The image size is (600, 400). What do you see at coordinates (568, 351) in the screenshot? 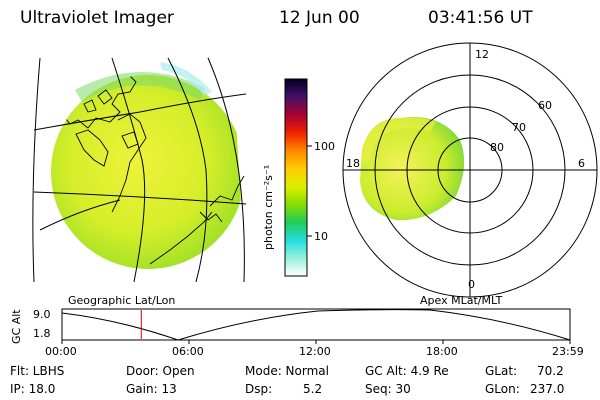
I see `timeline-xtick-2359: 23:59` at bounding box center [568, 351].